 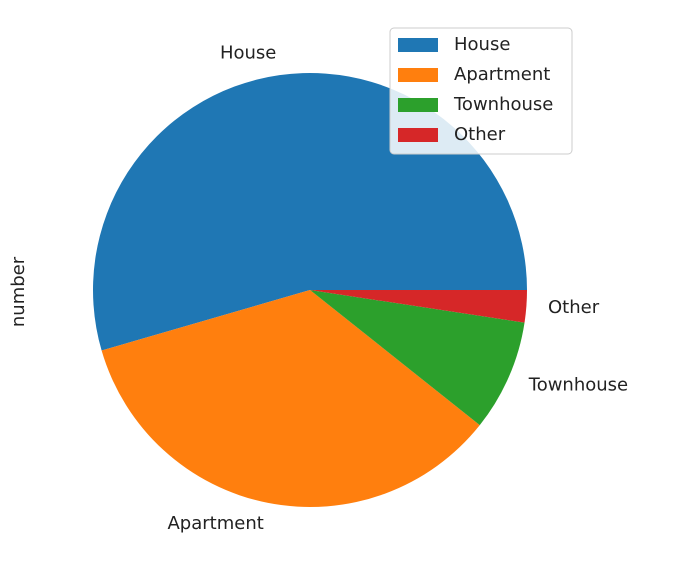 I want to click on legend-label-townhouse: Townhouse, so click(x=503, y=104).